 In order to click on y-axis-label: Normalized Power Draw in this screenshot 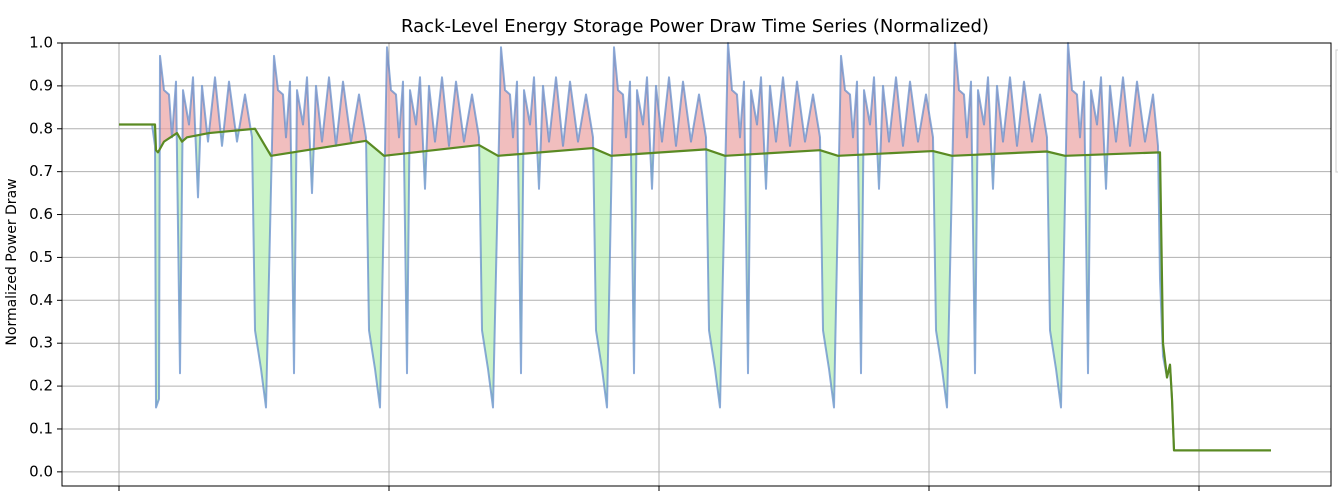, I will do `click(12, 261)`.